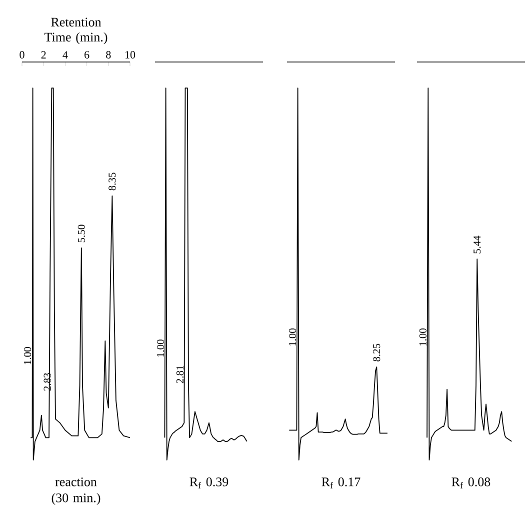  Describe the element at coordinates (76, 491) in the screenshot. I see `text: reaction (30 min.)` at that location.